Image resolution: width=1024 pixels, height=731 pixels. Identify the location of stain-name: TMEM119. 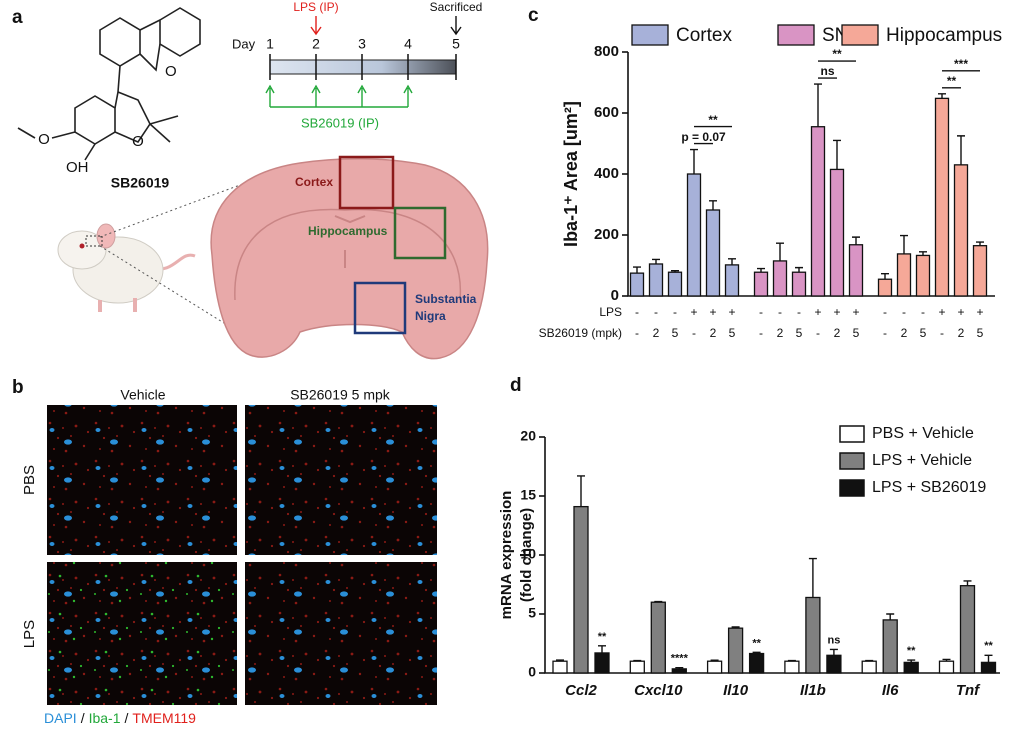
(164, 718).